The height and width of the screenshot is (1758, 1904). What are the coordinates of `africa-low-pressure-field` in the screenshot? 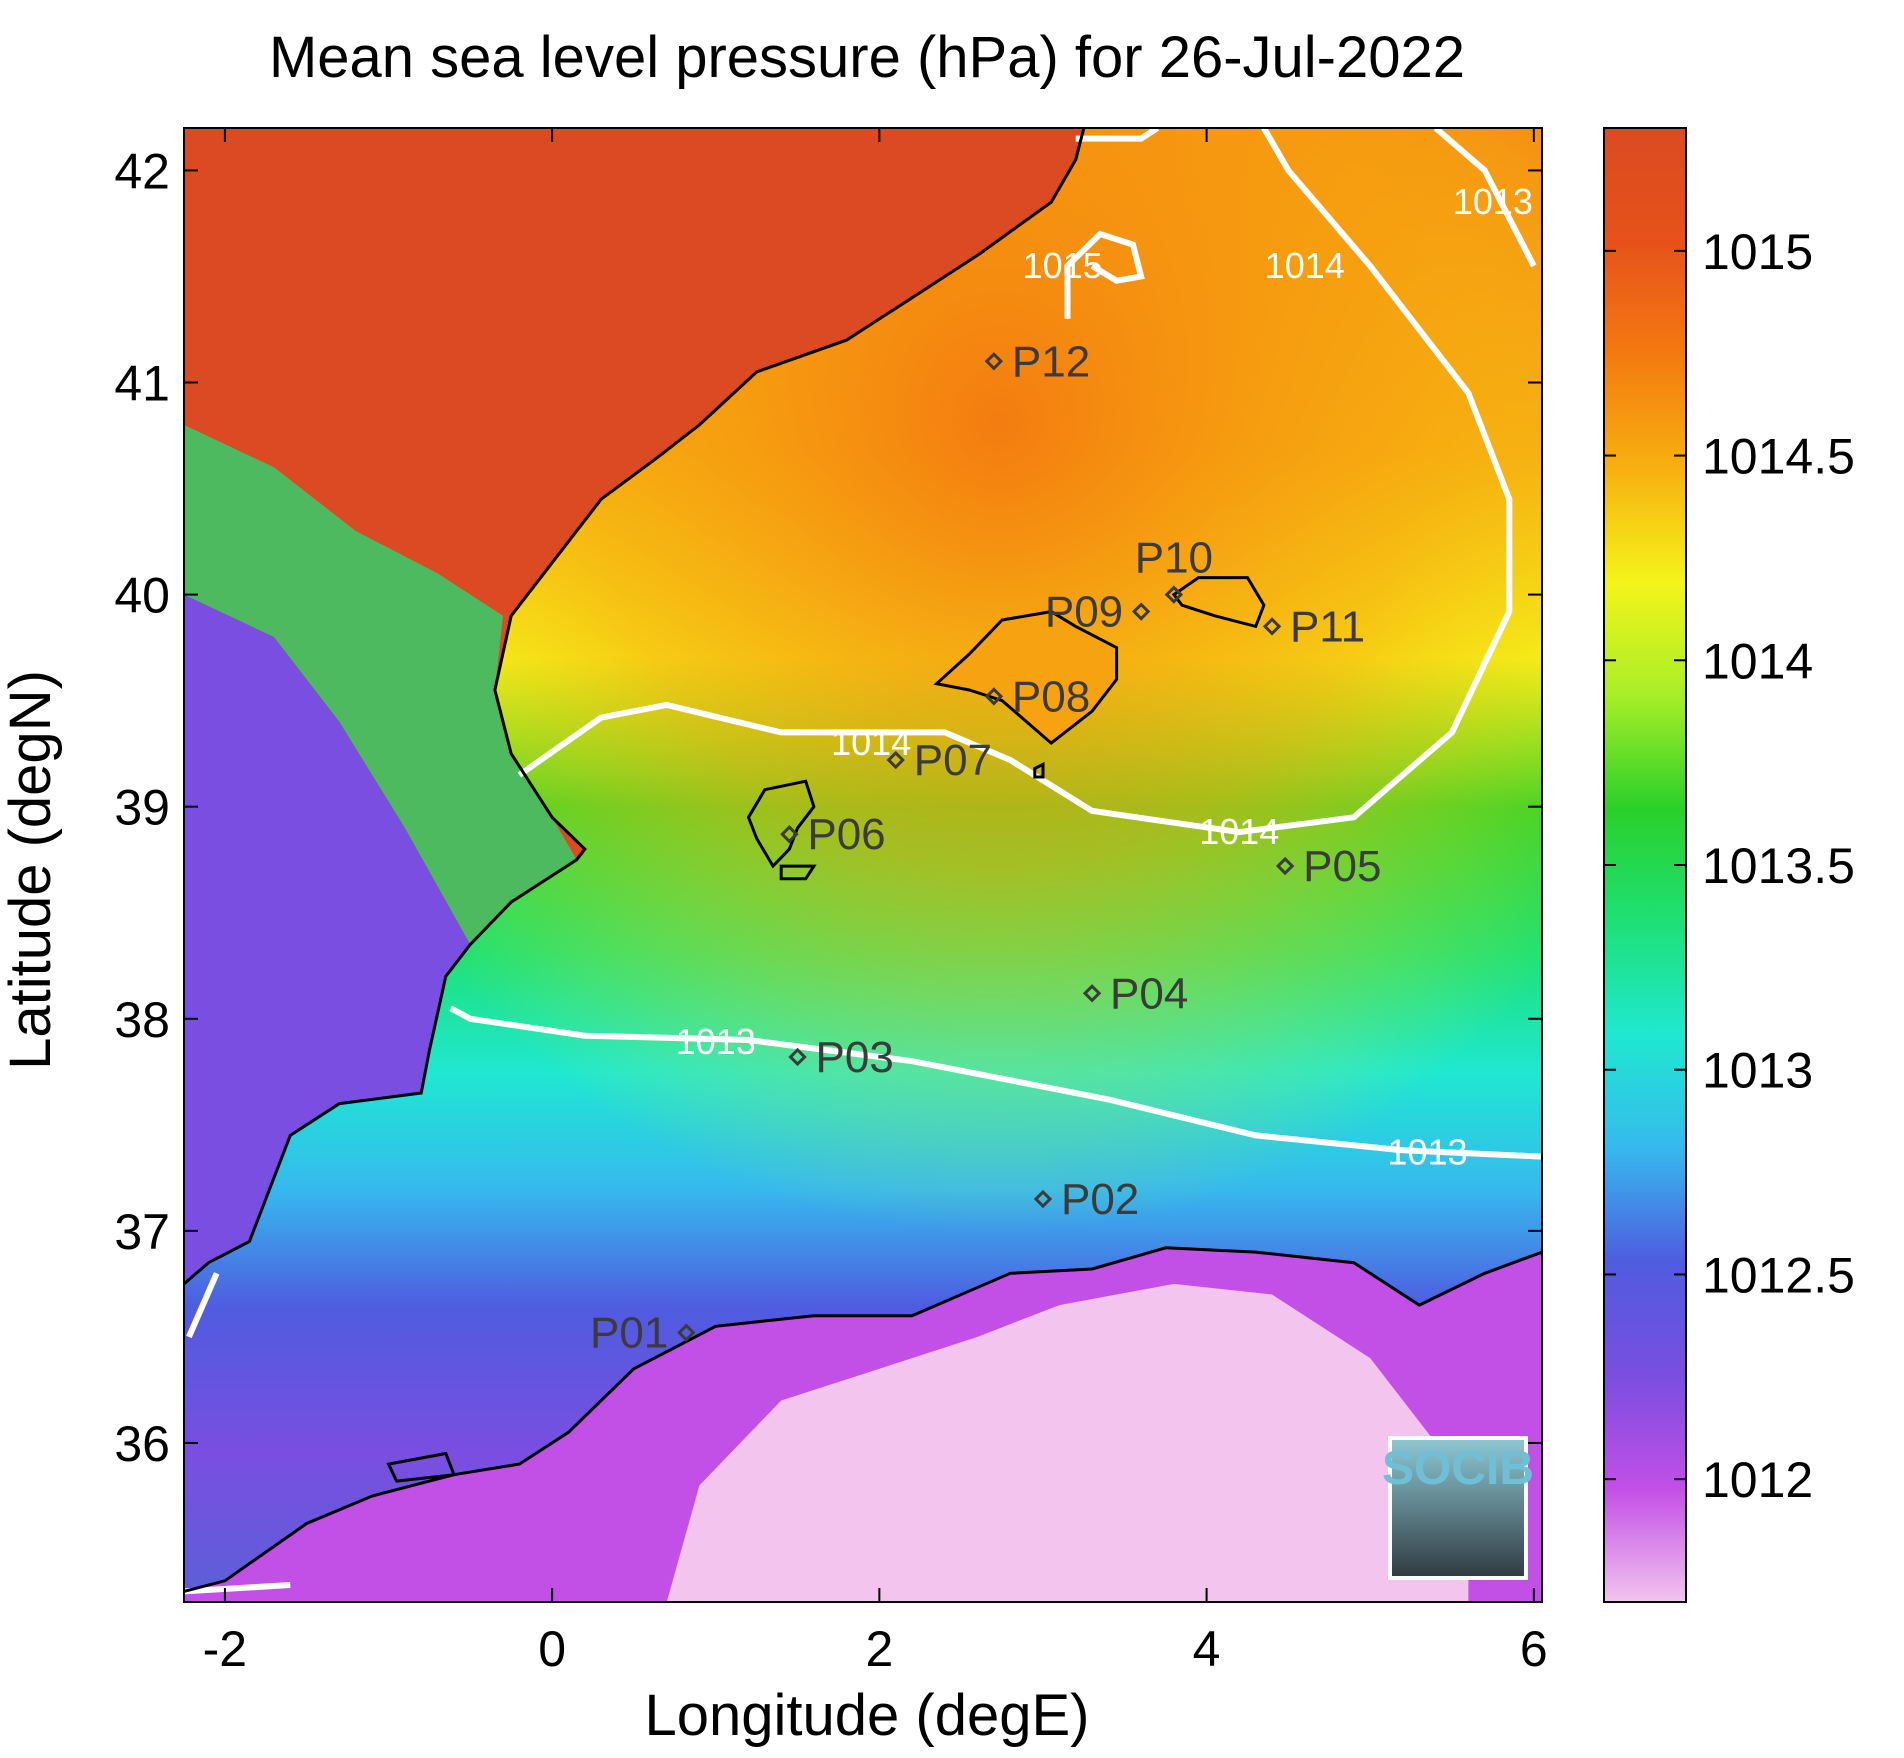 It's located at (1067, 1442).